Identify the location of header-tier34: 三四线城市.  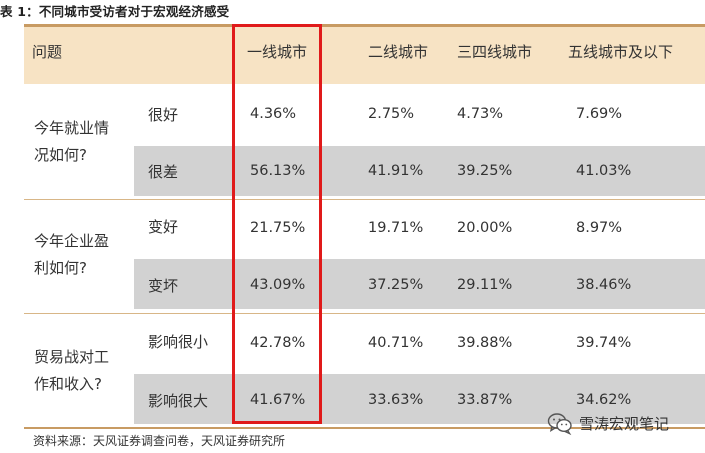
(495, 52).